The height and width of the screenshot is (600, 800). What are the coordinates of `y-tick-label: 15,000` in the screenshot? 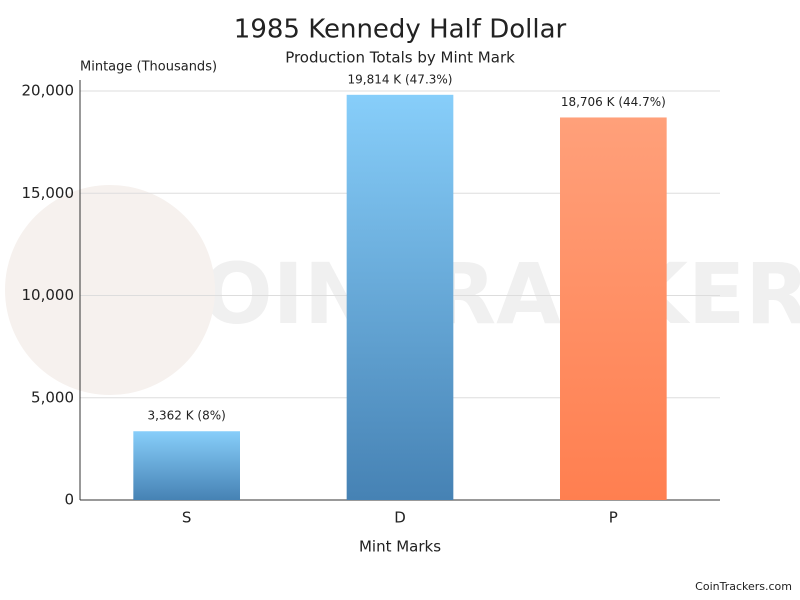 It's located at (48, 193).